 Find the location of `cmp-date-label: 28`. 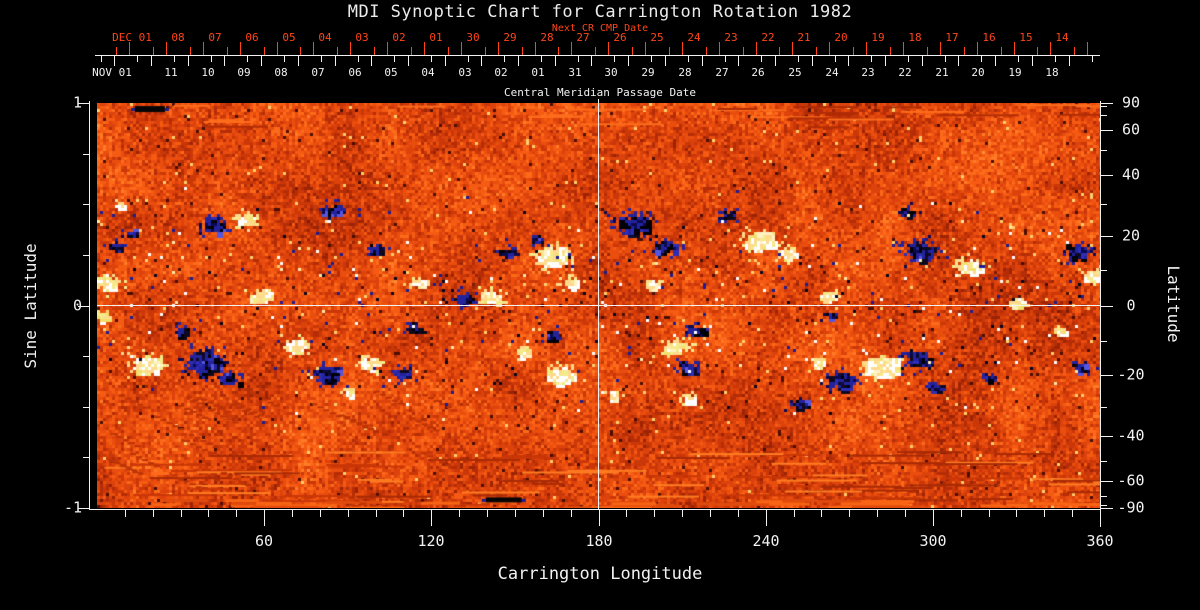

cmp-date-label: 28 is located at coordinates (685, 72).